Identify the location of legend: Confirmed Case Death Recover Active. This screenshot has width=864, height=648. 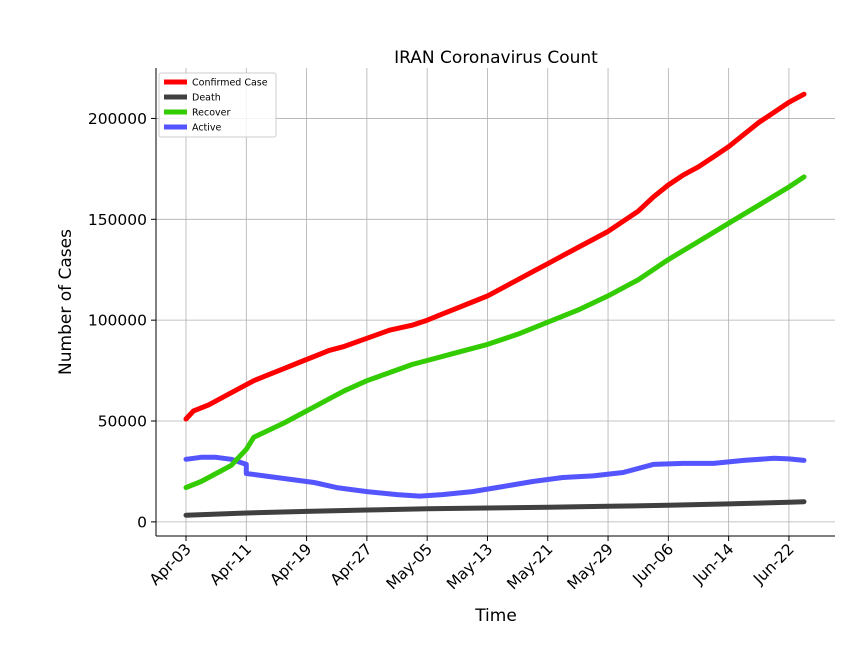
(217, 105).